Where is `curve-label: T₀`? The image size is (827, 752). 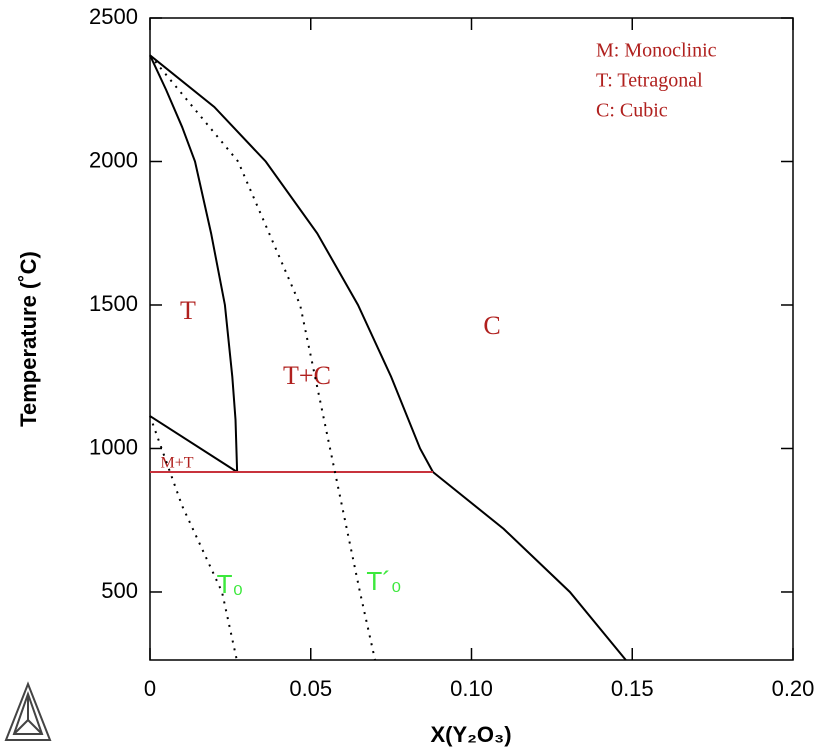 curve-label: T₀ is located at coordinates (230, 584).